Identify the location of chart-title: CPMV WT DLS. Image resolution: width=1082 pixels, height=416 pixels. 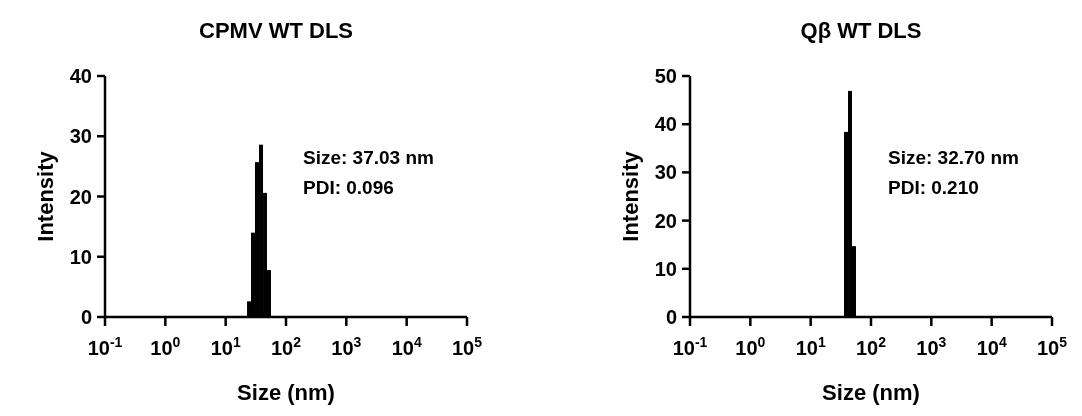
(276, 30).